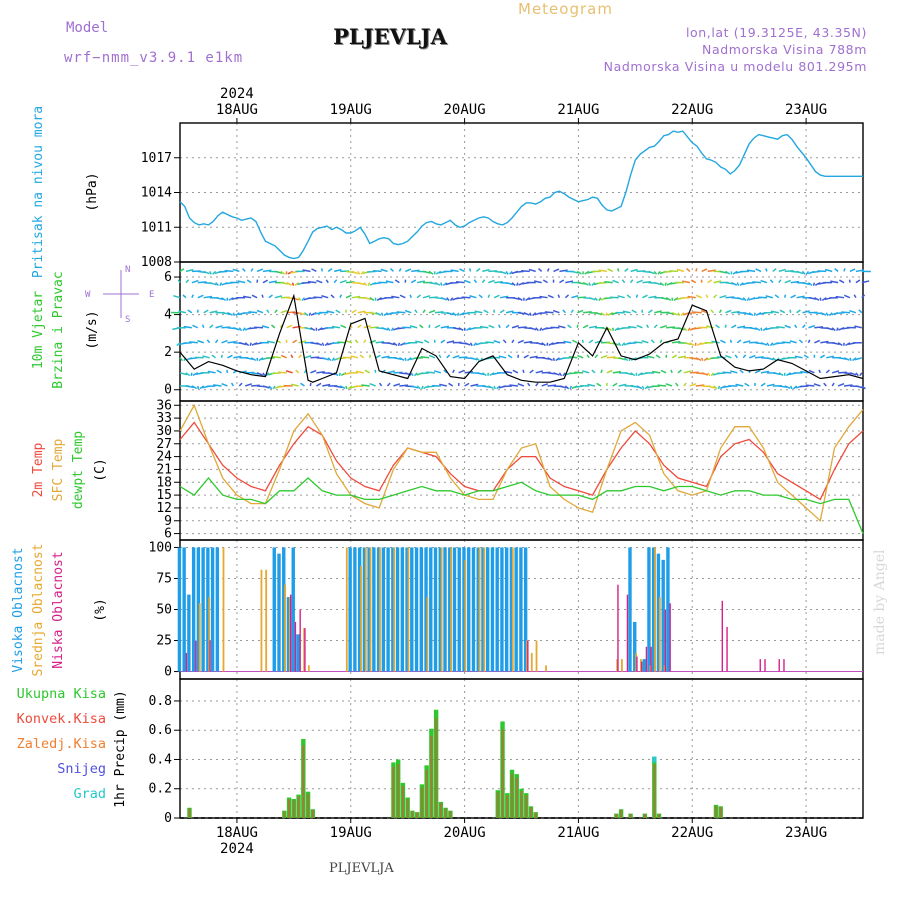 The image size is (900, 900). Describe the element at coordinates (168, 818) in the screenshot. I see `y-tick-label: 0` at that location.